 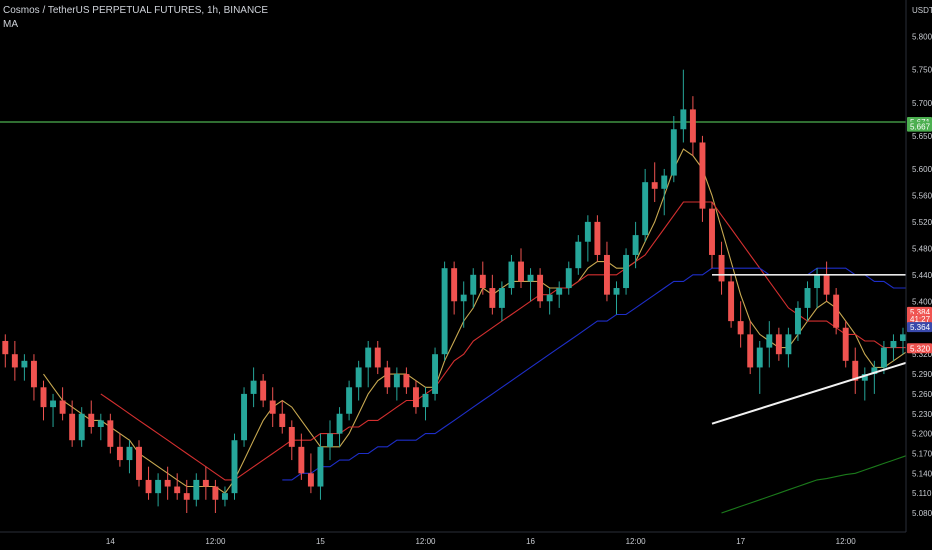 I want to click on price-tick-label: 5.320, so click(x=922, y=354).